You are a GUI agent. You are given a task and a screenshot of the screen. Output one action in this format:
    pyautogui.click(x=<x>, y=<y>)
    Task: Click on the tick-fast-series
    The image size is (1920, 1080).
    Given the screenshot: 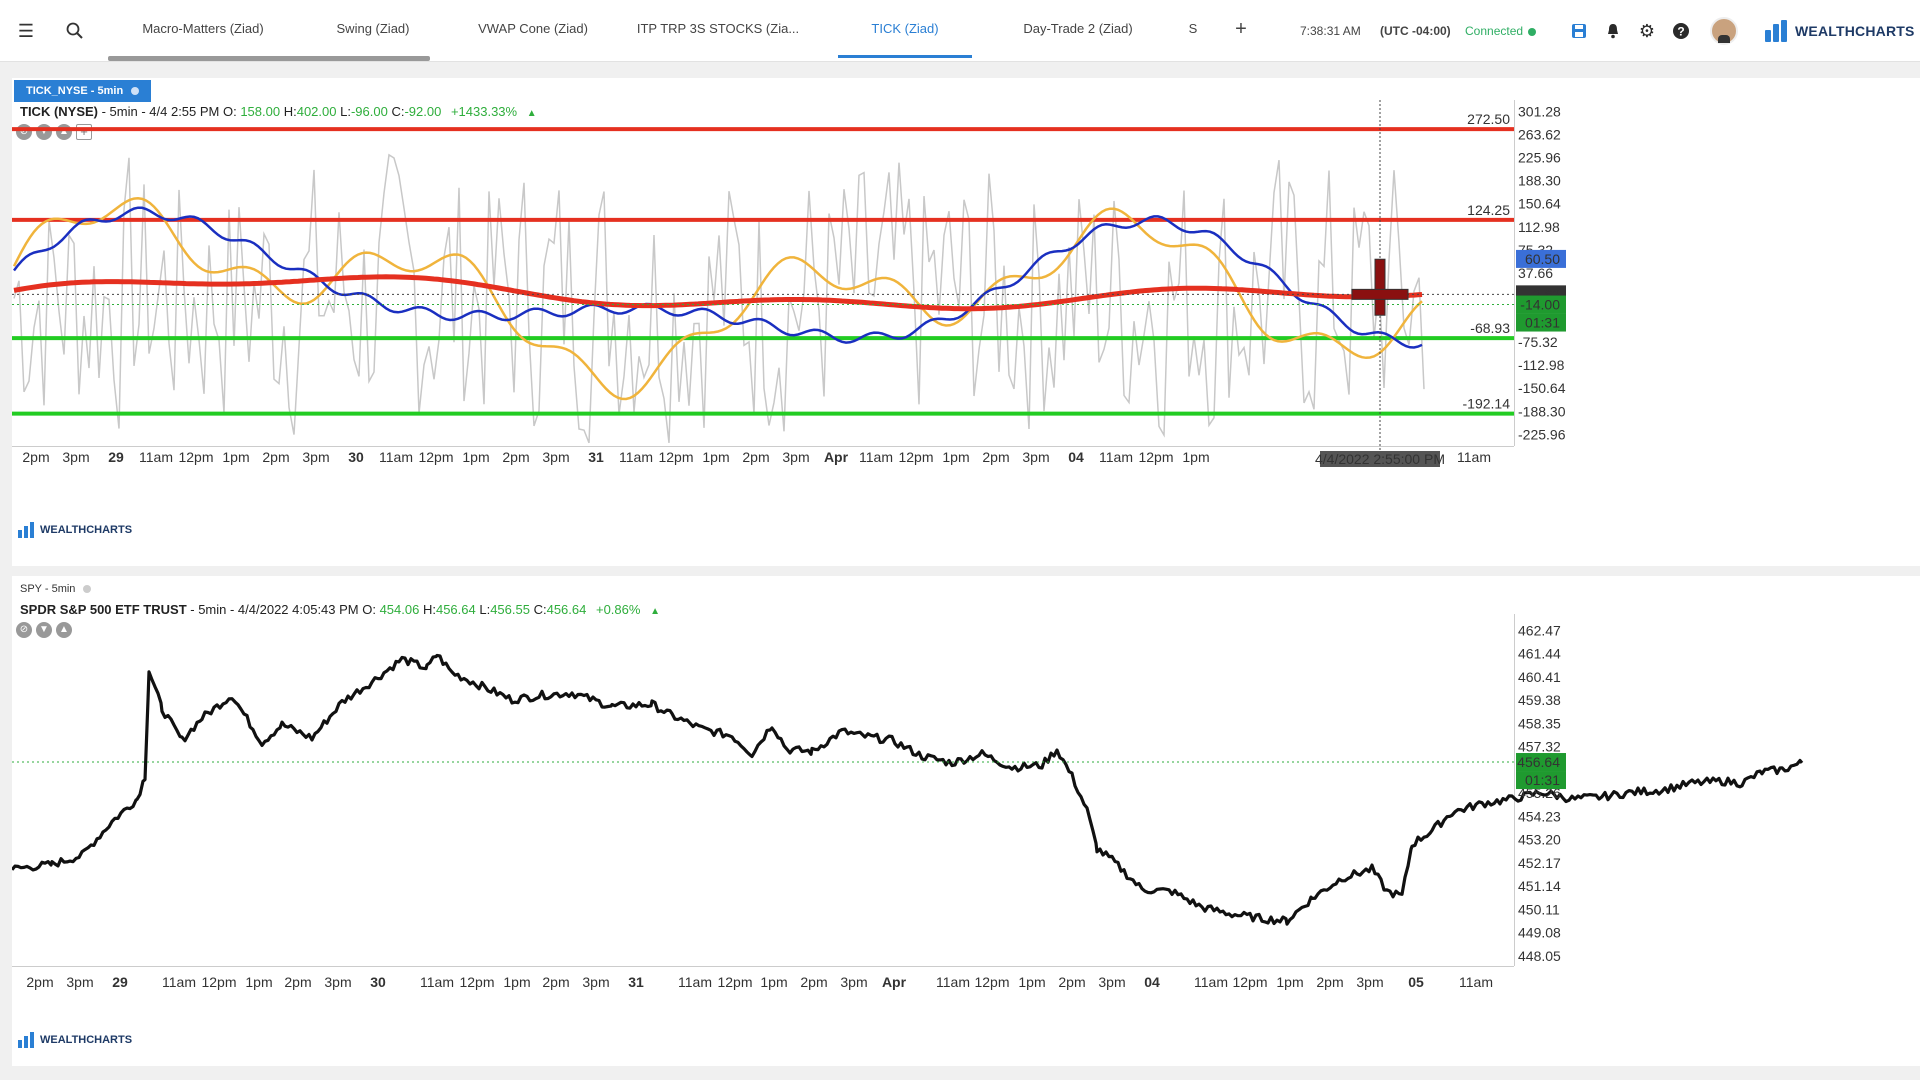 What is the action you would take?
    pyautogui.click(x=717, y=299)
    